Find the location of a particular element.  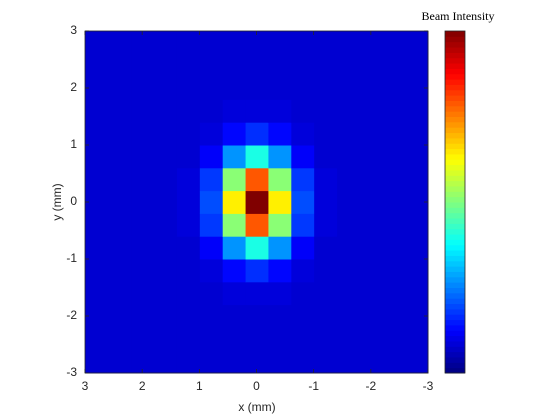

y-axis-label: y (mm) is located at coordinates (57, 201).